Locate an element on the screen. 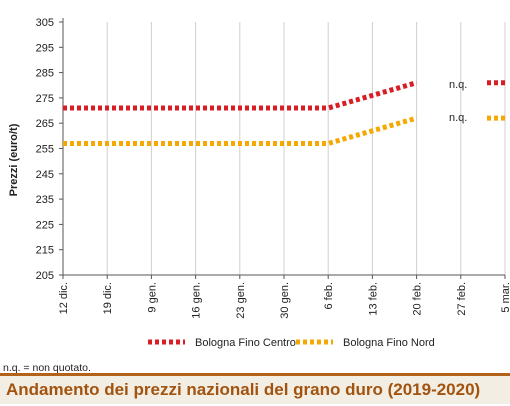 The image size is (510, 406). y-tick-label-205: 205 is located at coordinates (45, 276).